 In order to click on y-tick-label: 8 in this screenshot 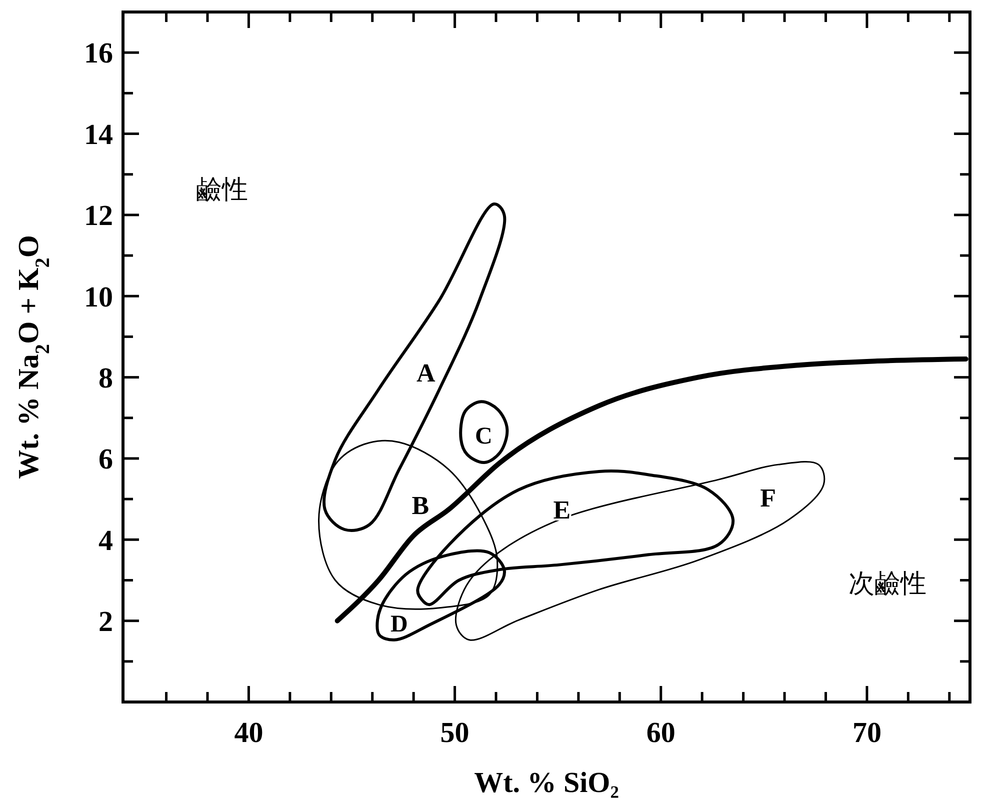, I will do `click(105, 378)`.